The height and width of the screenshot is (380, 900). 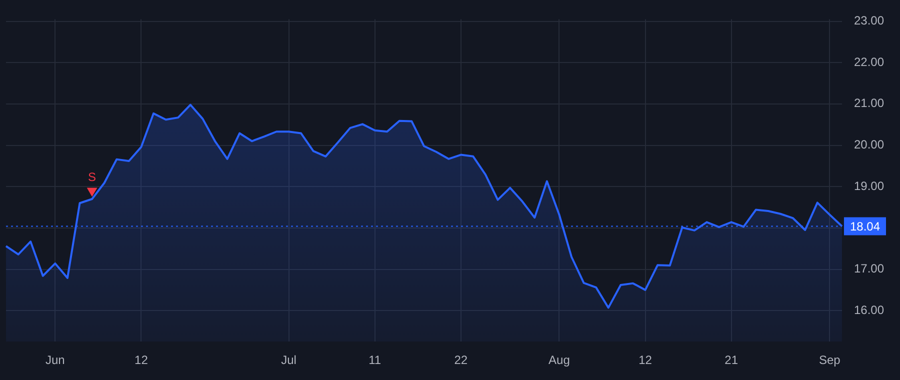 I want to click on y-tick-label: 21.00, so click(x=869, y=103).